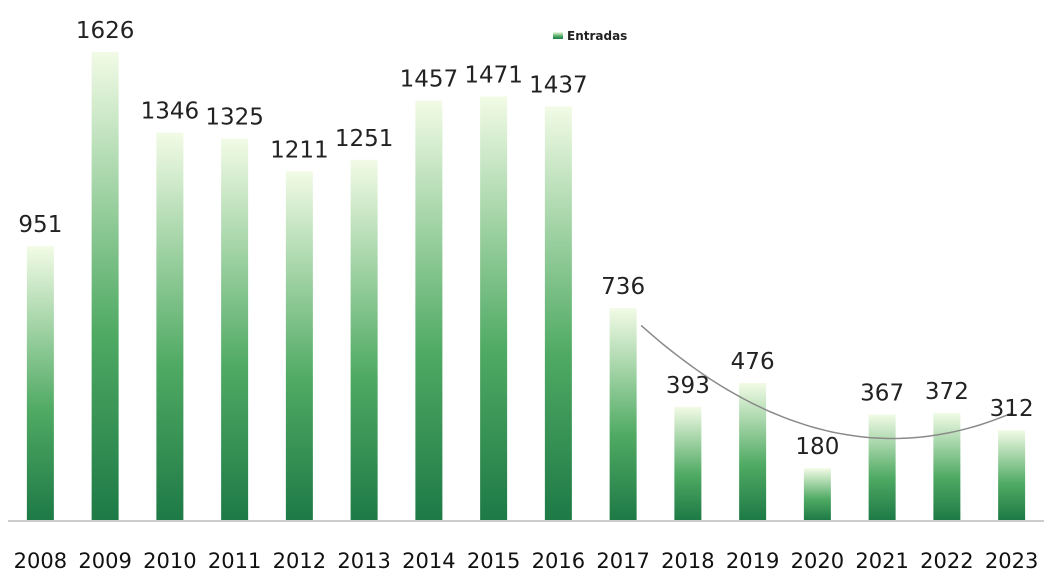 This screenshot has width=1049, height=584. I want to click on value-label-2010: 1346, so click(170, 112).